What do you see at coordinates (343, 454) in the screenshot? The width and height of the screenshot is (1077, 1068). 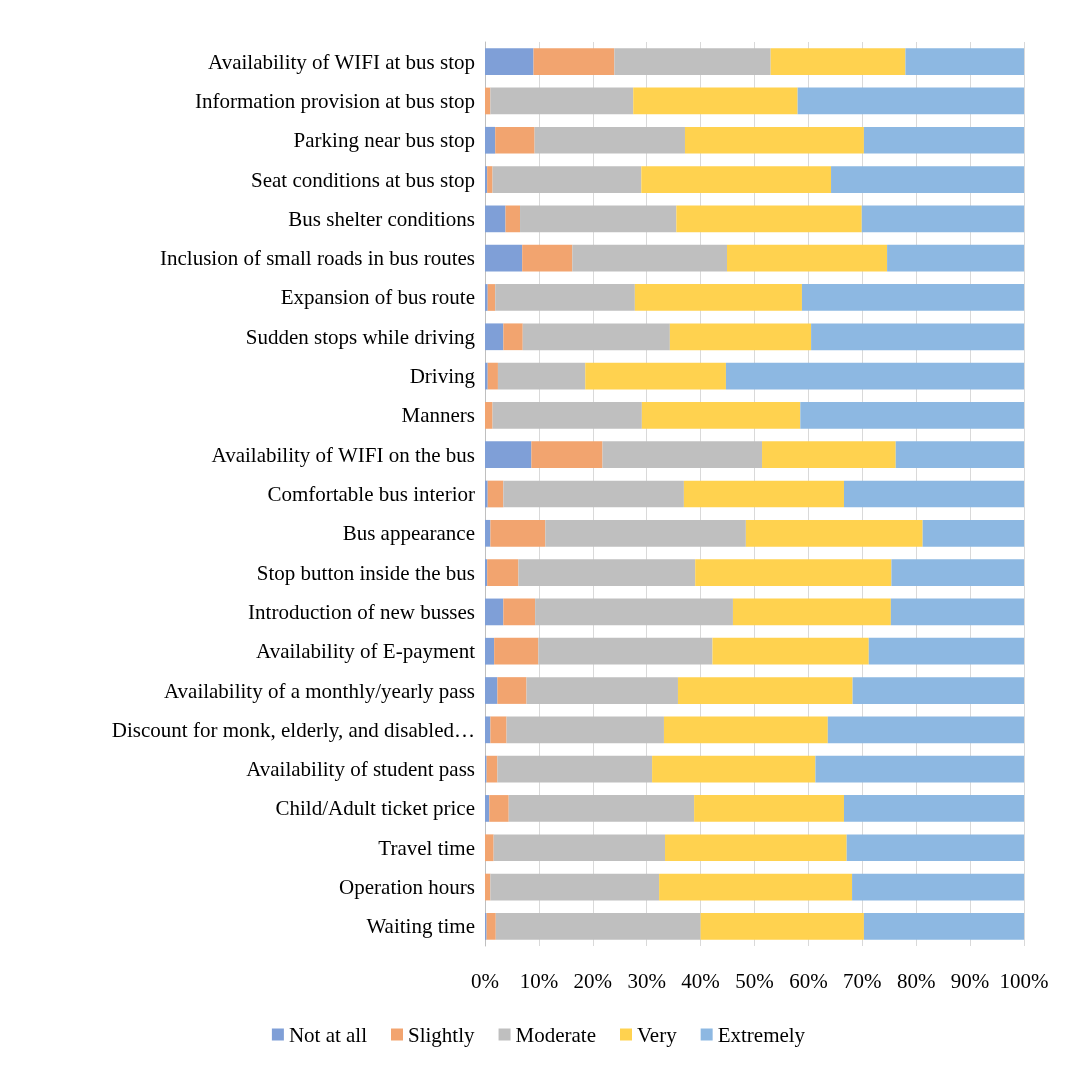 I see `y-tick-label: Availability of WIFI on the bus` at bounding box center [343, 454].